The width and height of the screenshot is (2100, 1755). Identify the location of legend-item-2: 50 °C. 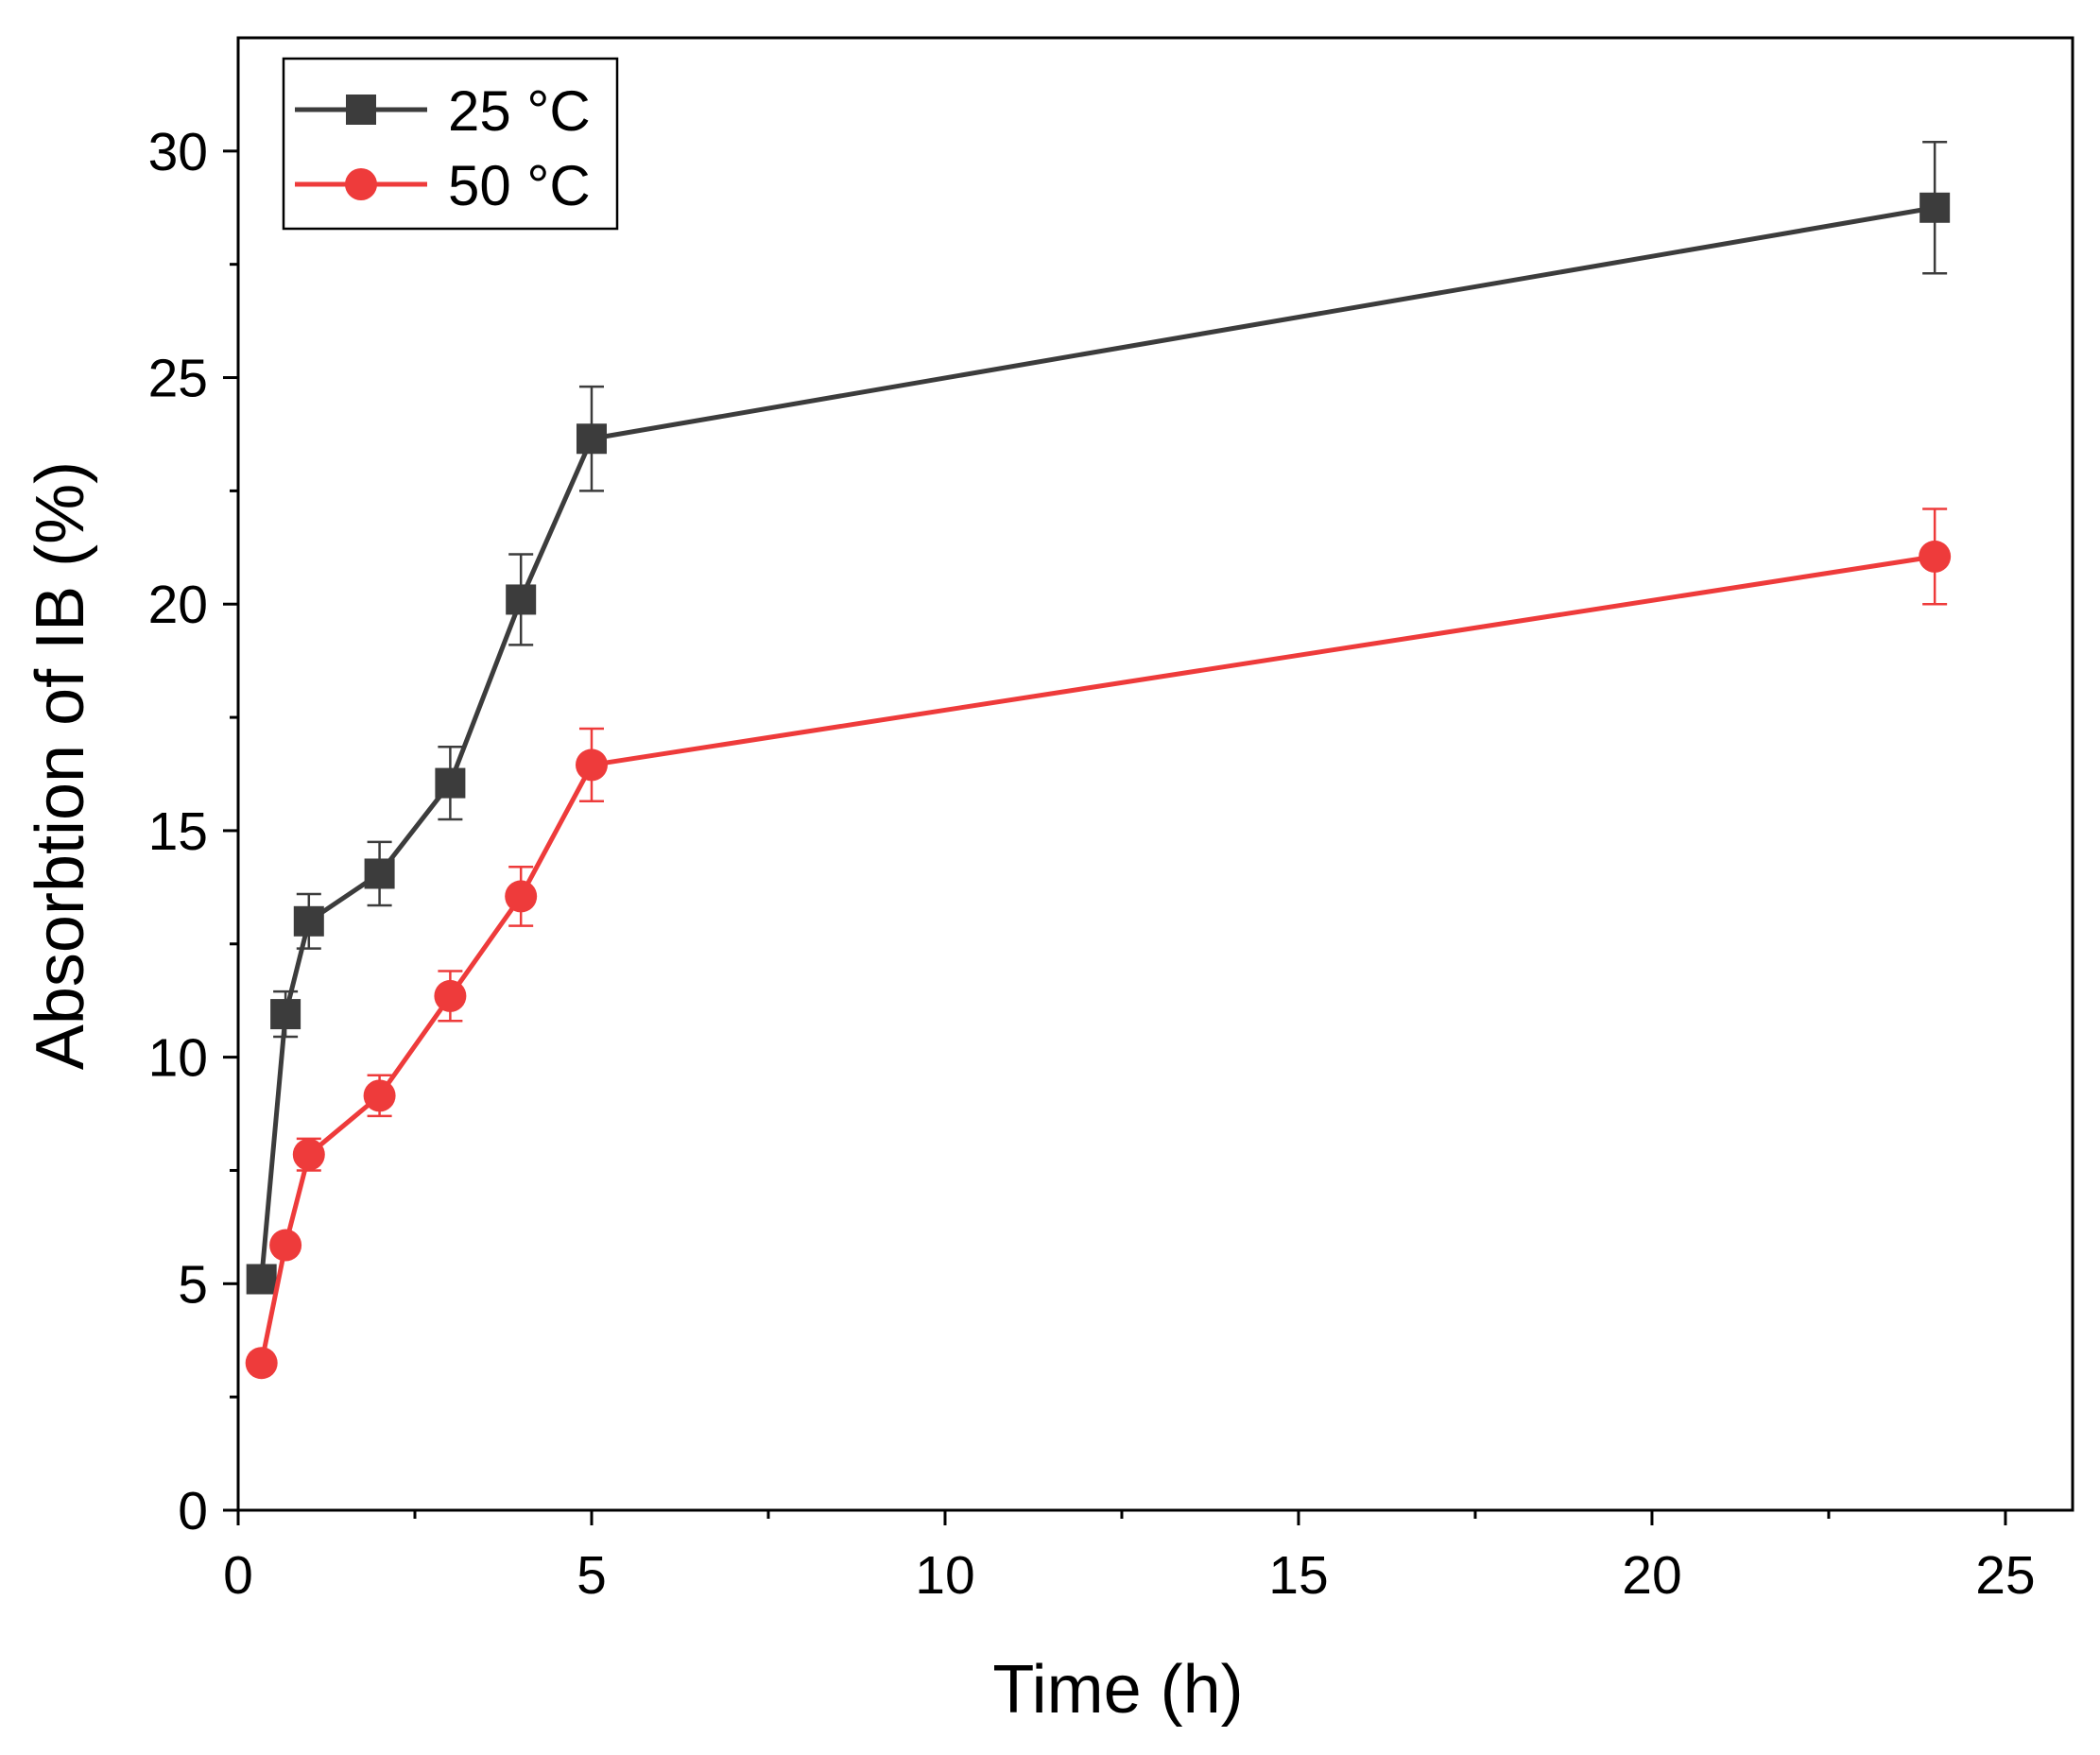
(443, 185).